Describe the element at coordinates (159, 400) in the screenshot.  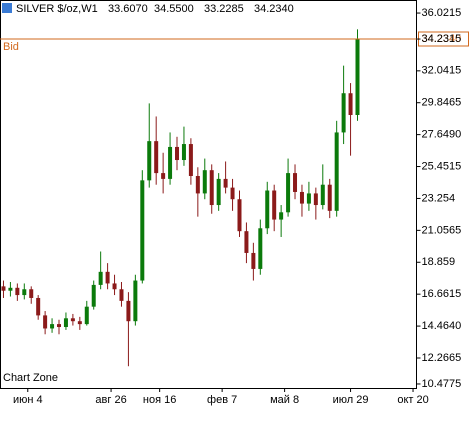
I see `x-tick-label: ноя 16` at that location.